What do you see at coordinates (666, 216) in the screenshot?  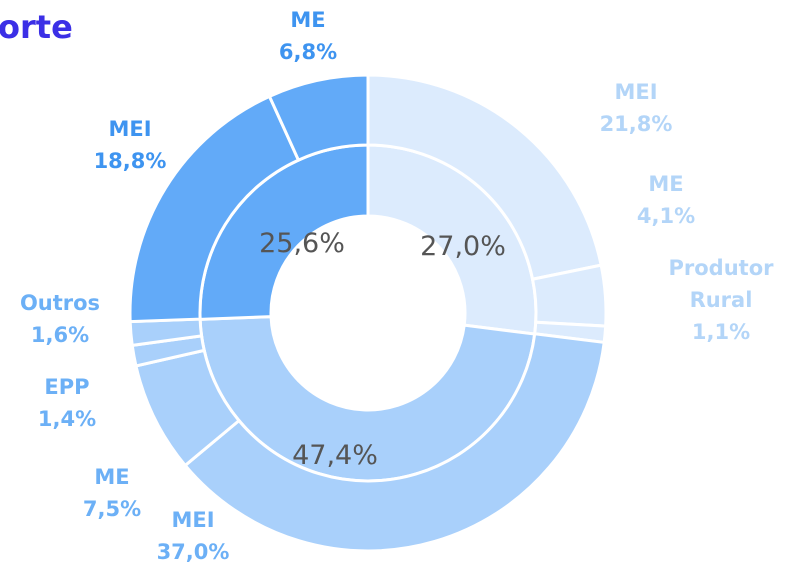 I see `segment-value: 4,1%` at bounding box center [666, 216].